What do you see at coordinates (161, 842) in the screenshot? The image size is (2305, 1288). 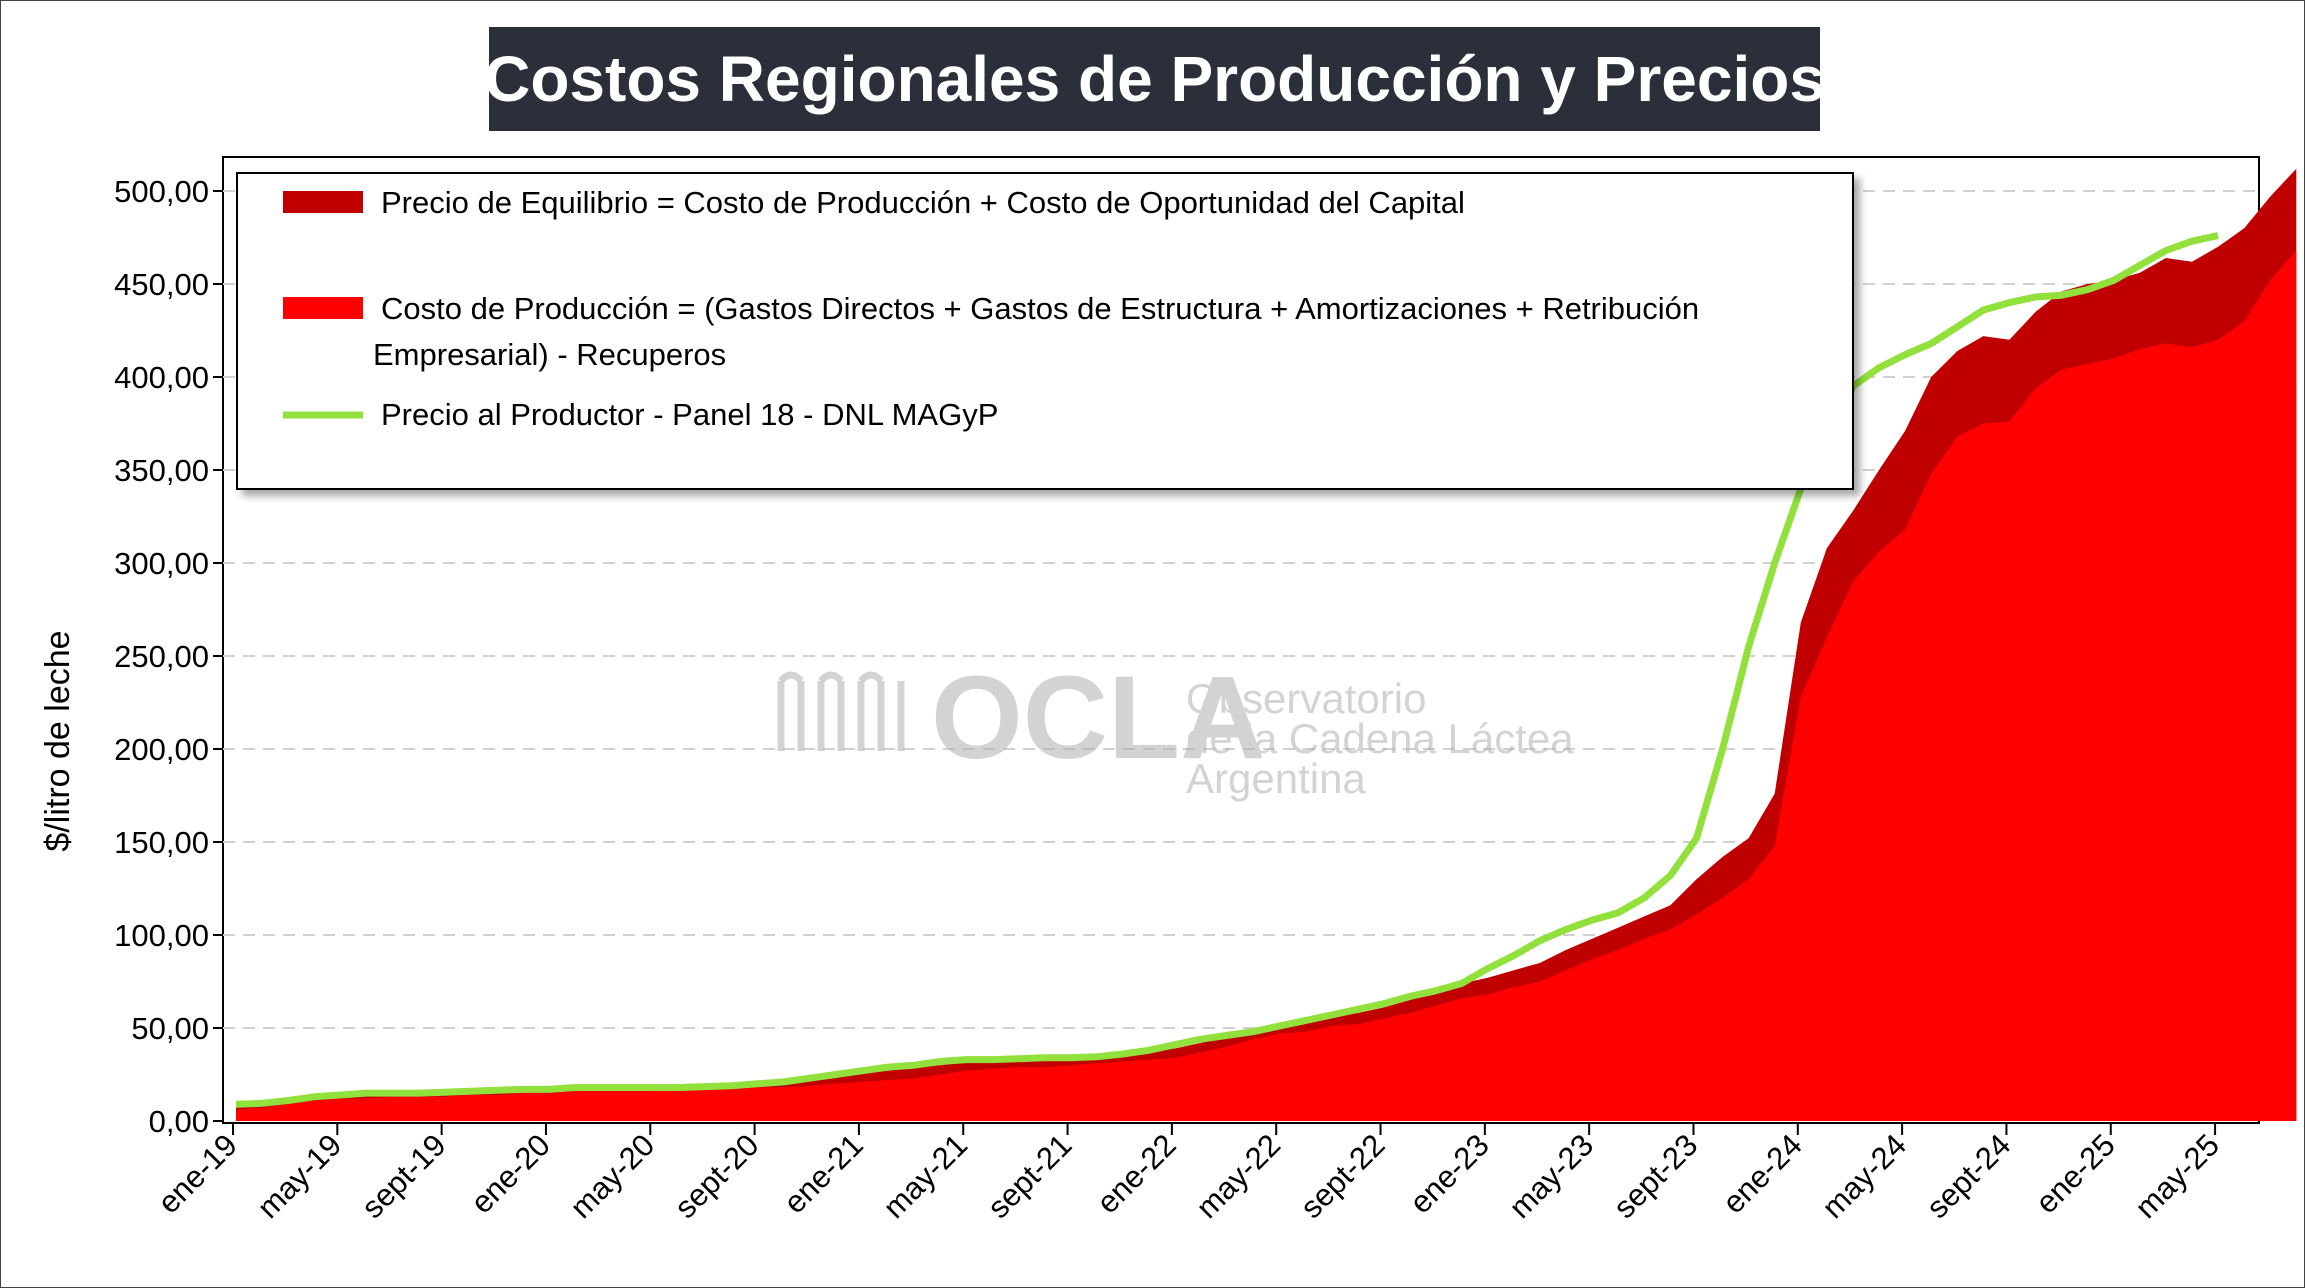 I see `y-tick-label: 150,00` at bounding box center [161, 842].